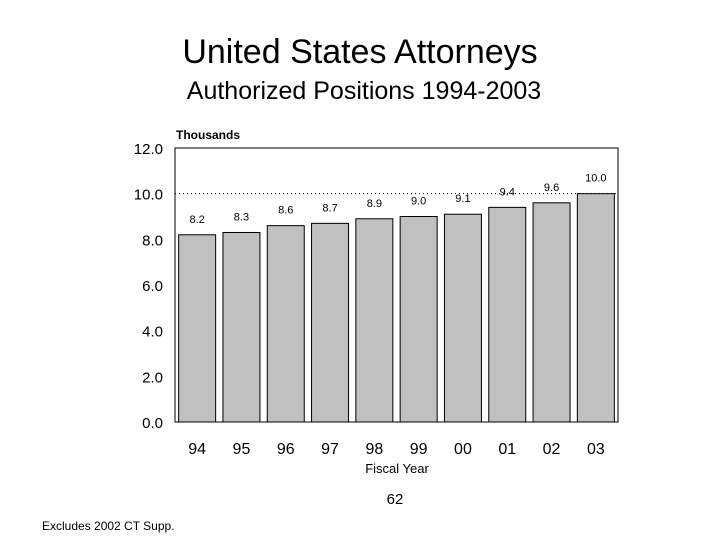 The width and height of the screenshot is (720, 540). I want to click on x-tick-label: 01, so click(507, 449).